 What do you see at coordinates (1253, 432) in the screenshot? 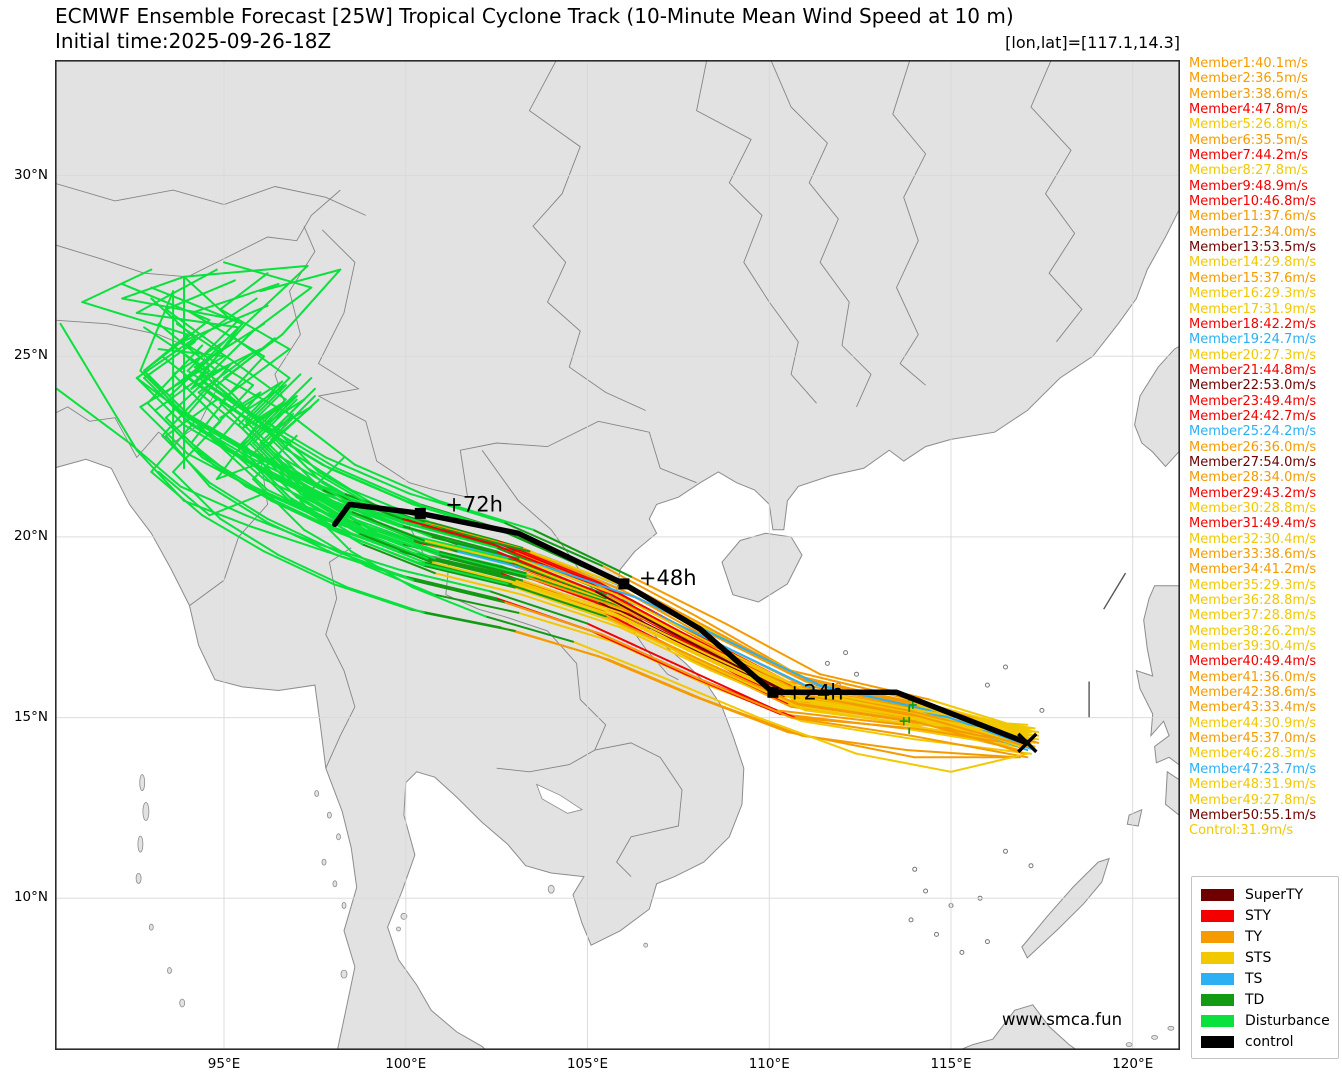
I see `member-windspeed: Member25:24.2m/s` at bounding box center [1253, 432].